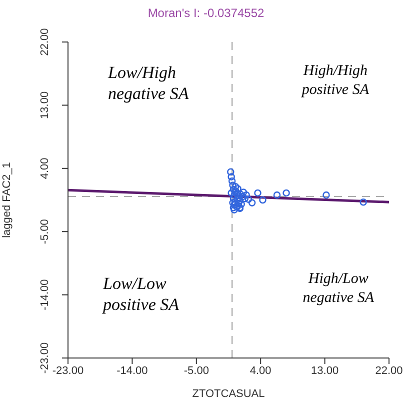 The image size is (412, 417). I want to click on x-tick-label: -14.00, so click(132, 370).